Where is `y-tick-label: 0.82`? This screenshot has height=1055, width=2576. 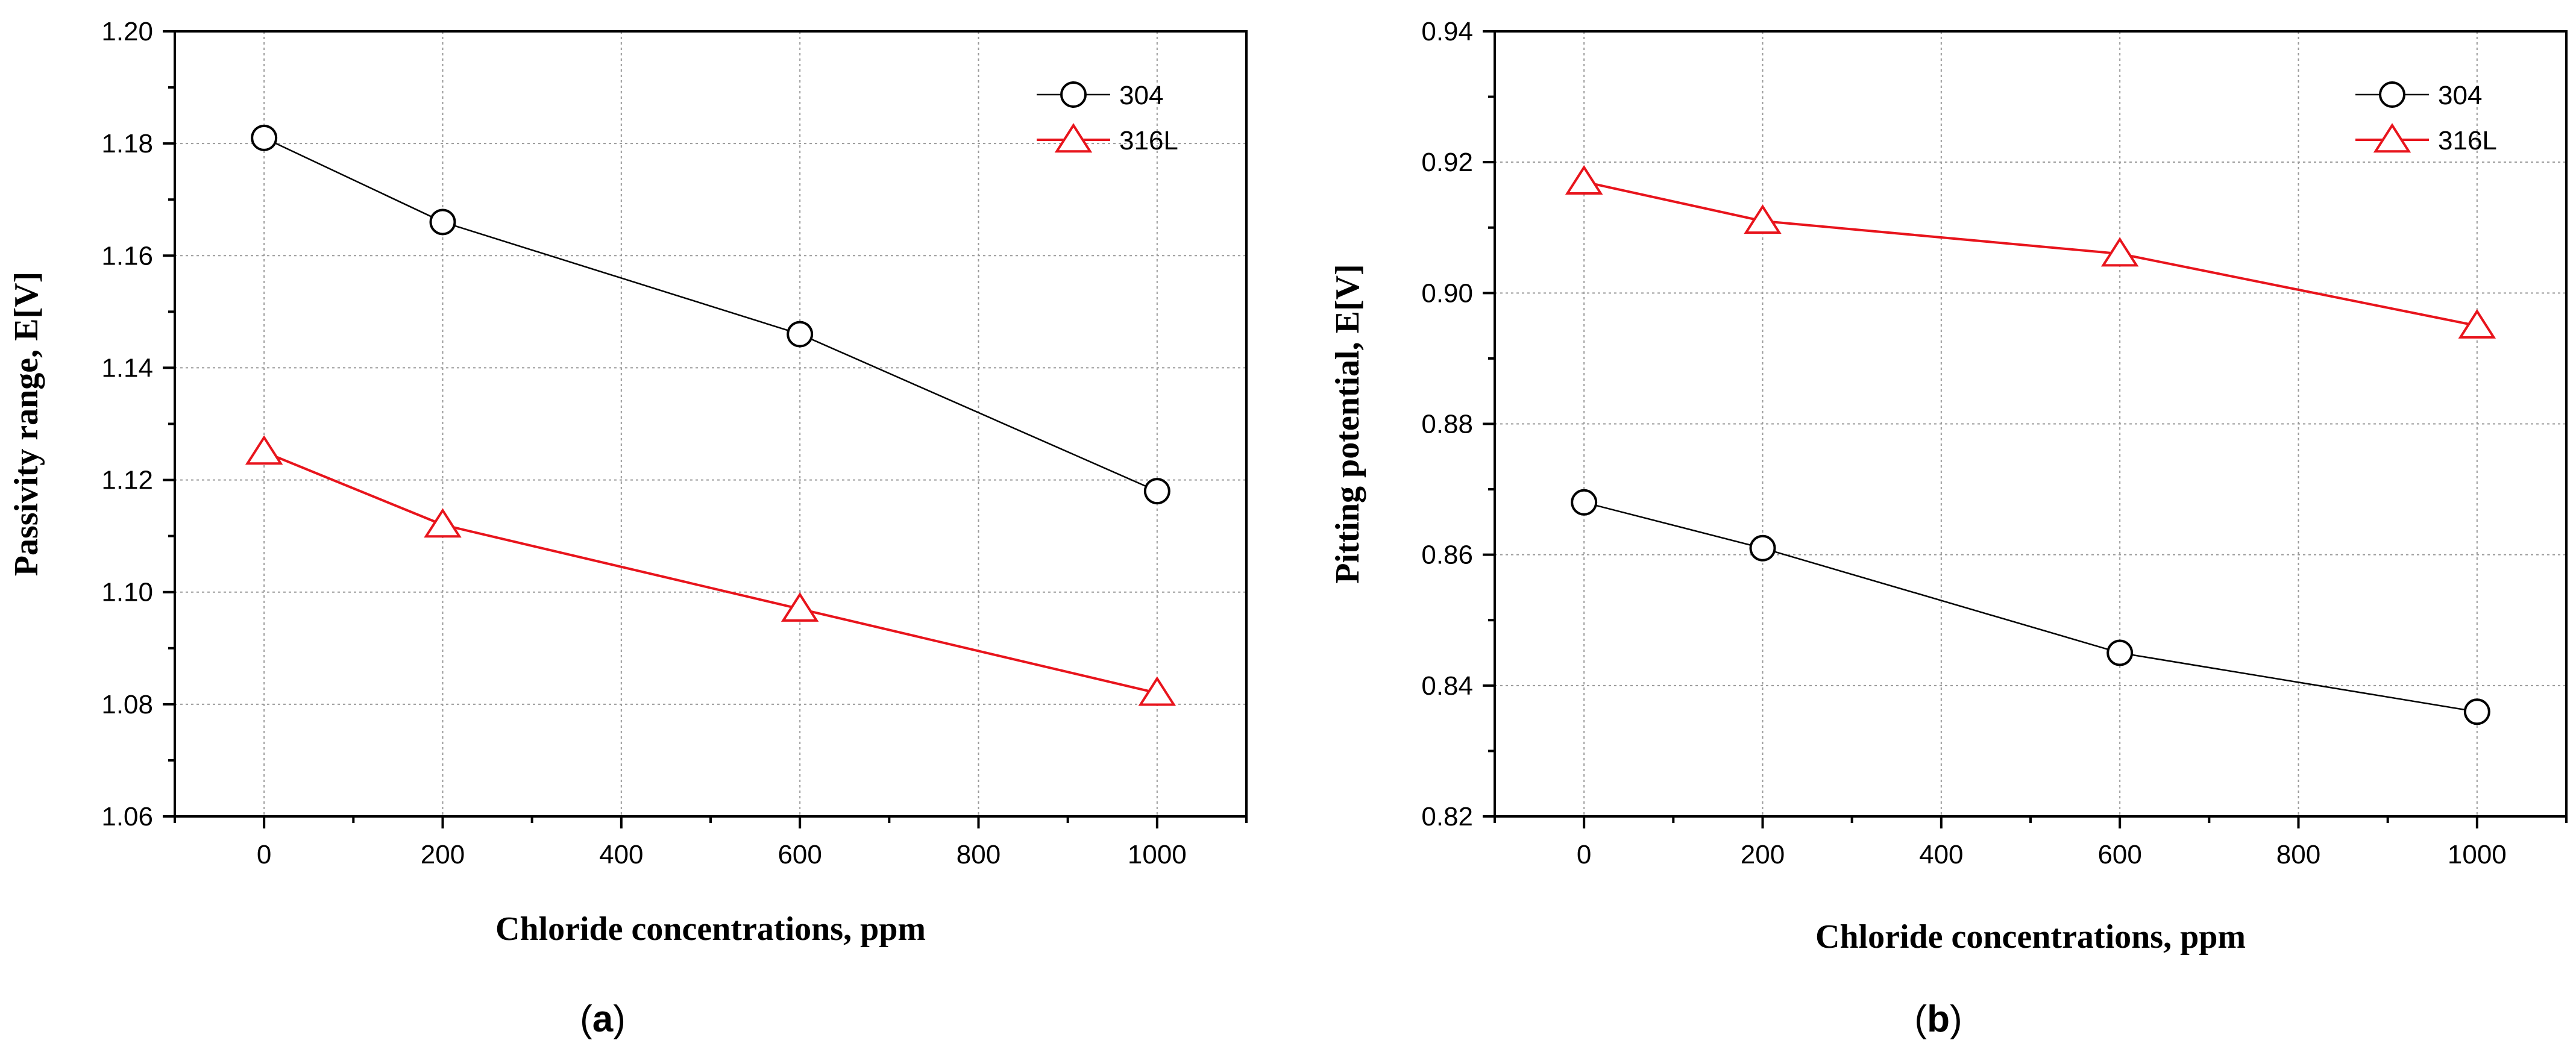 y-tick-label: 0.82 is located at coordinates (1447, 816).